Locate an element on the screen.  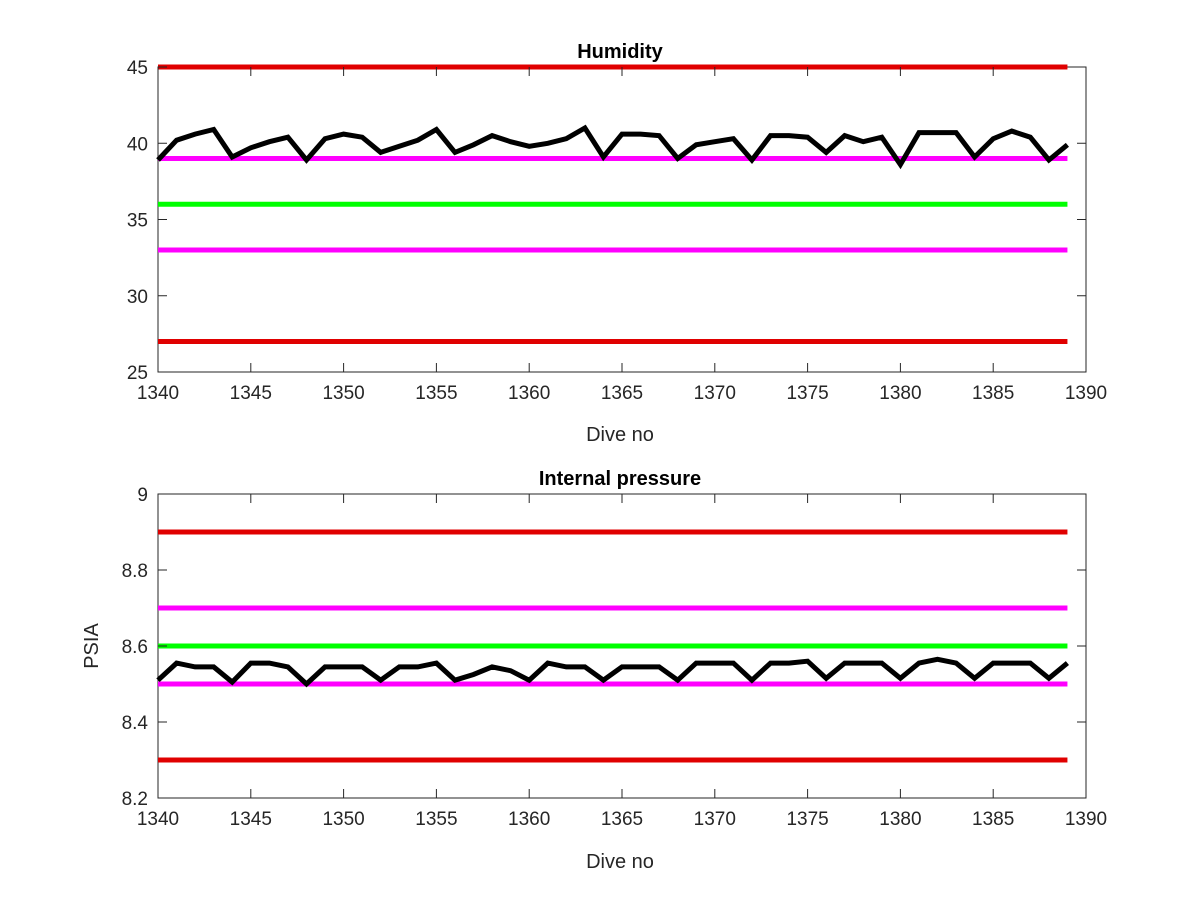
humidity-x-tick-label: 1380 is located at coordinates (900, 393).